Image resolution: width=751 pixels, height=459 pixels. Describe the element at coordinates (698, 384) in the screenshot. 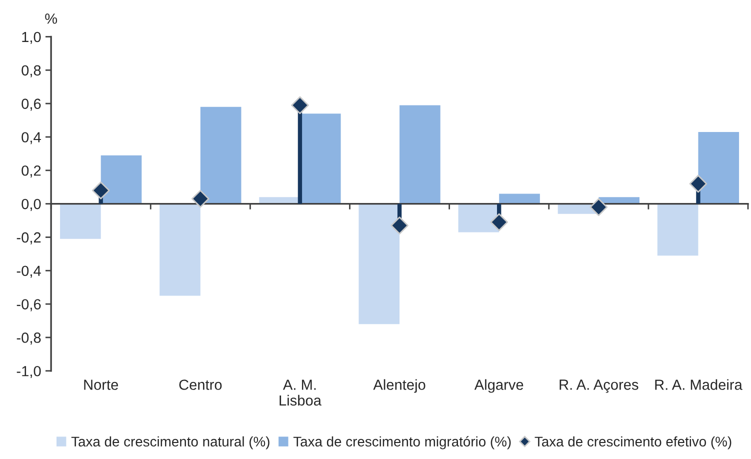

I see `x-tick-label: R. A. Madeira` at that location.